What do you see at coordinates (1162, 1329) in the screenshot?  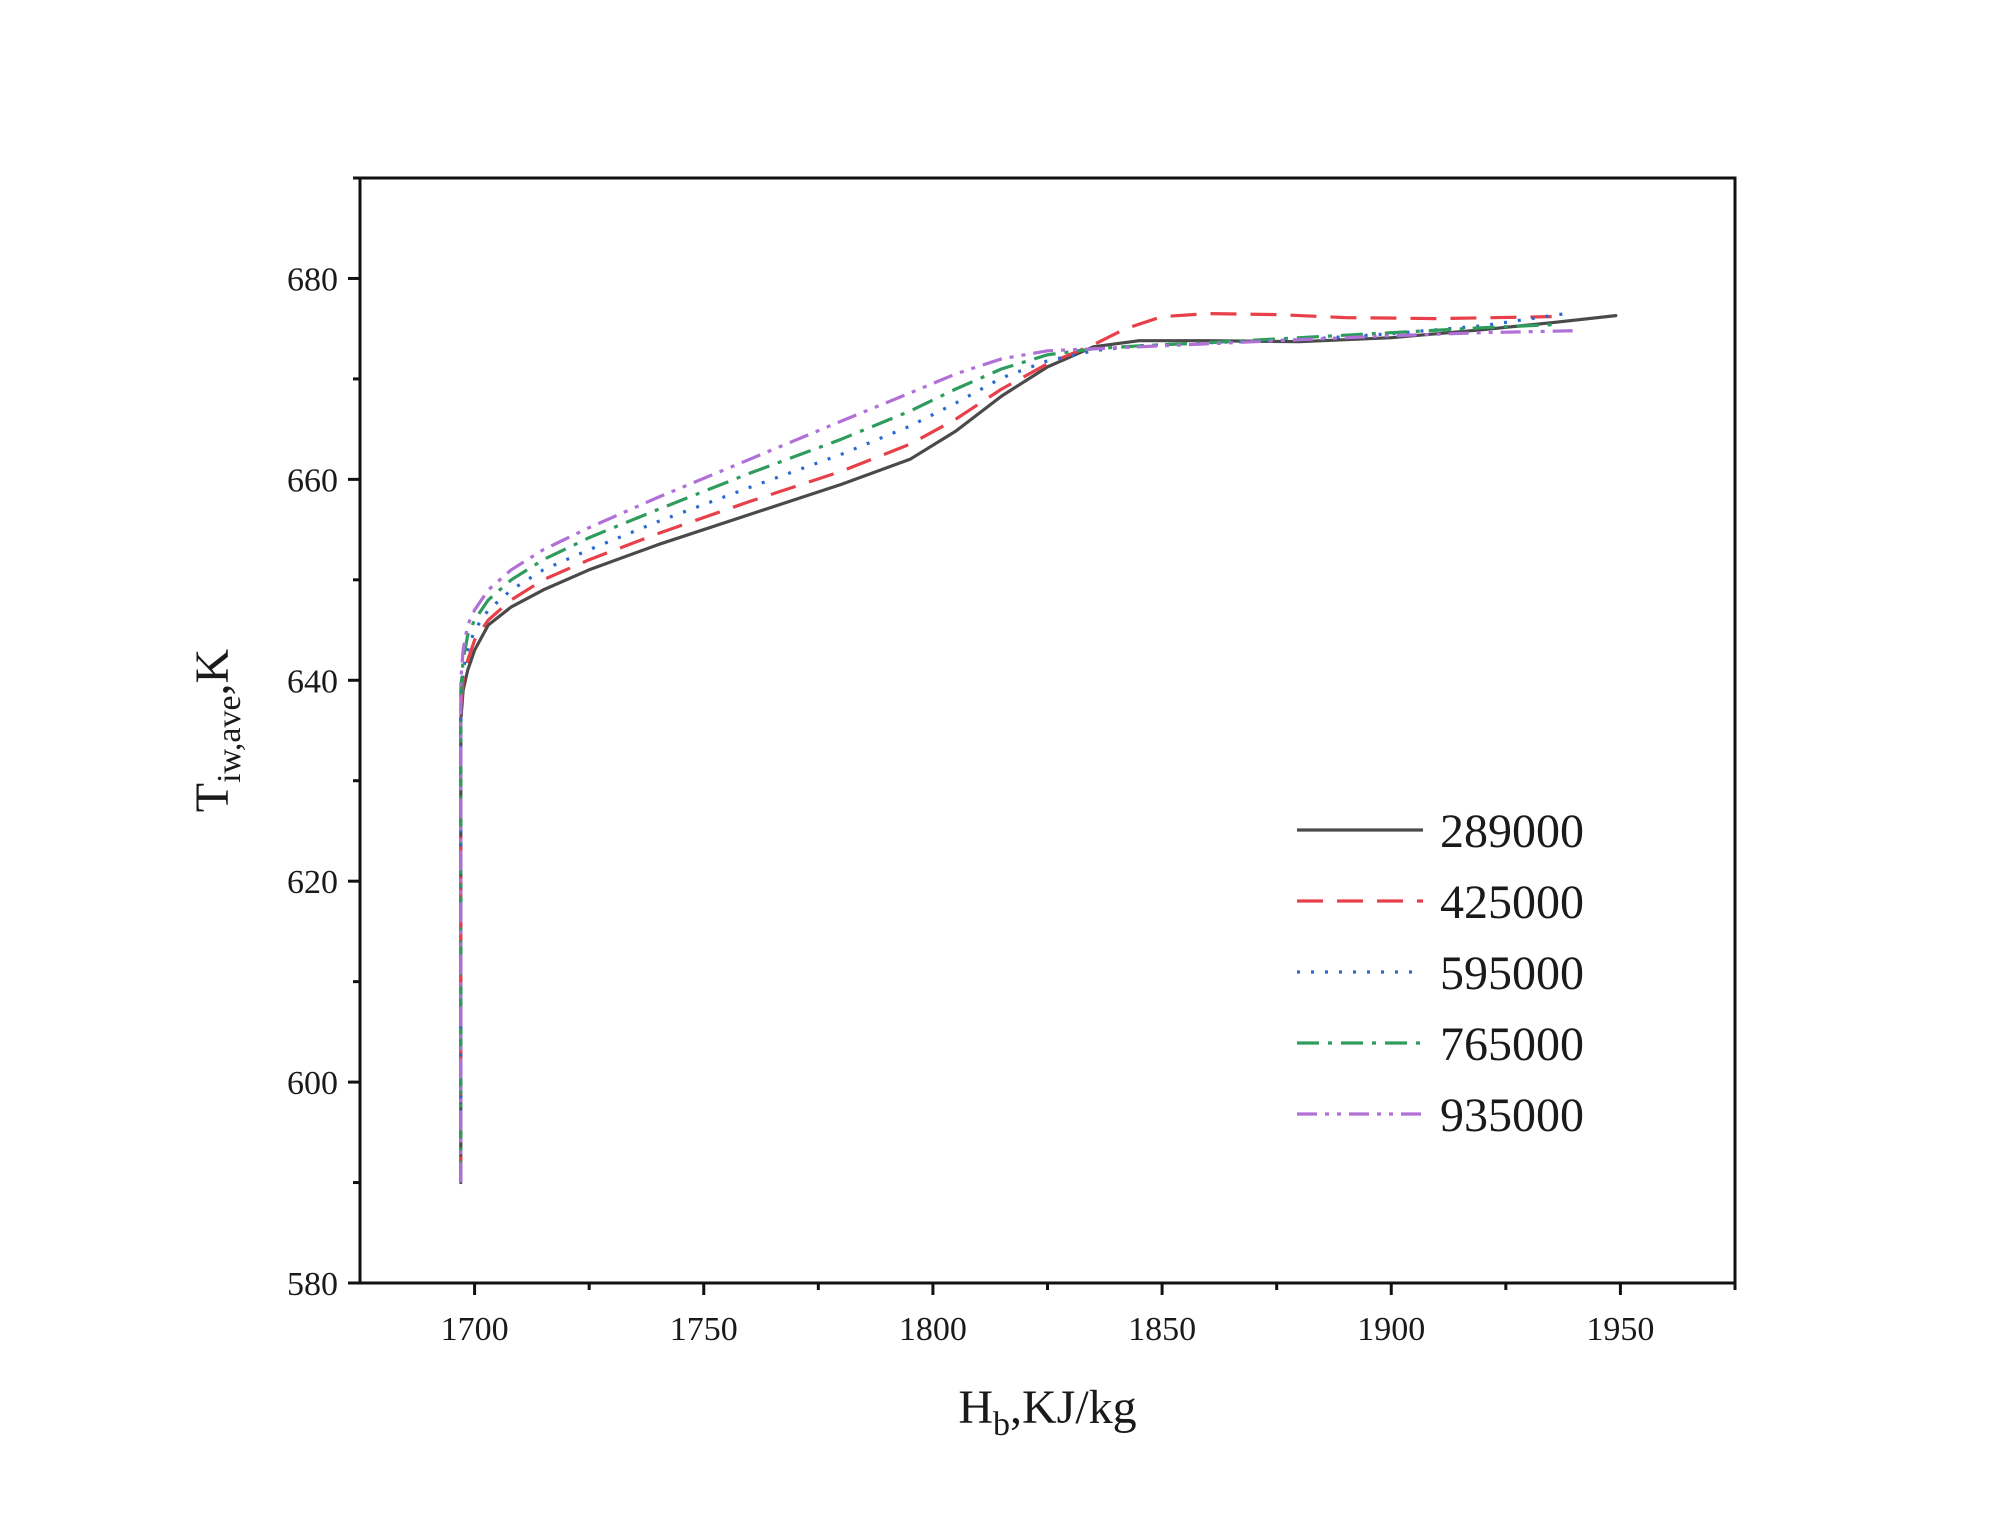 I see `x-tick-label: 1850` at bounding box center [1162, 1329].